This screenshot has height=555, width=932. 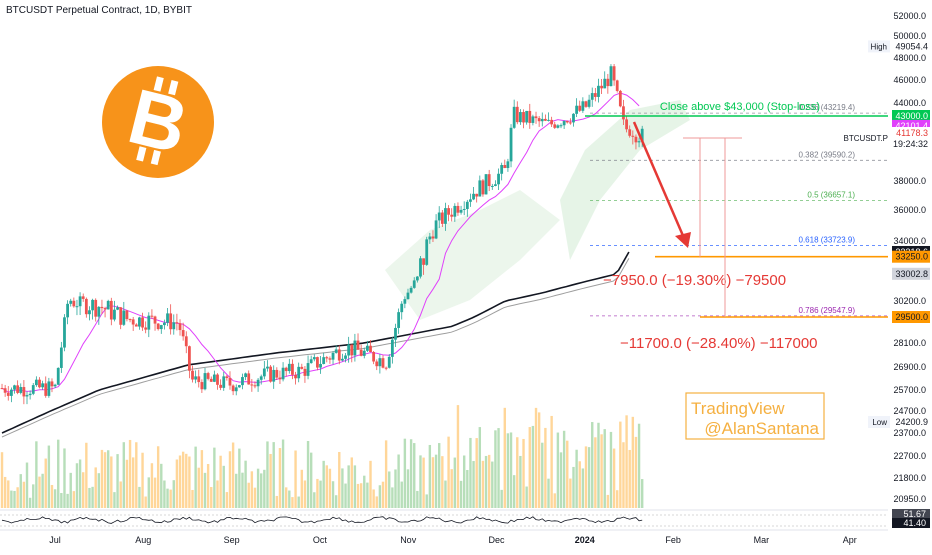 What do you see at coordinates (909, 58) in the screenshot?
I see `price-tick-label: 48000.0` at bounding box center [909, 58].